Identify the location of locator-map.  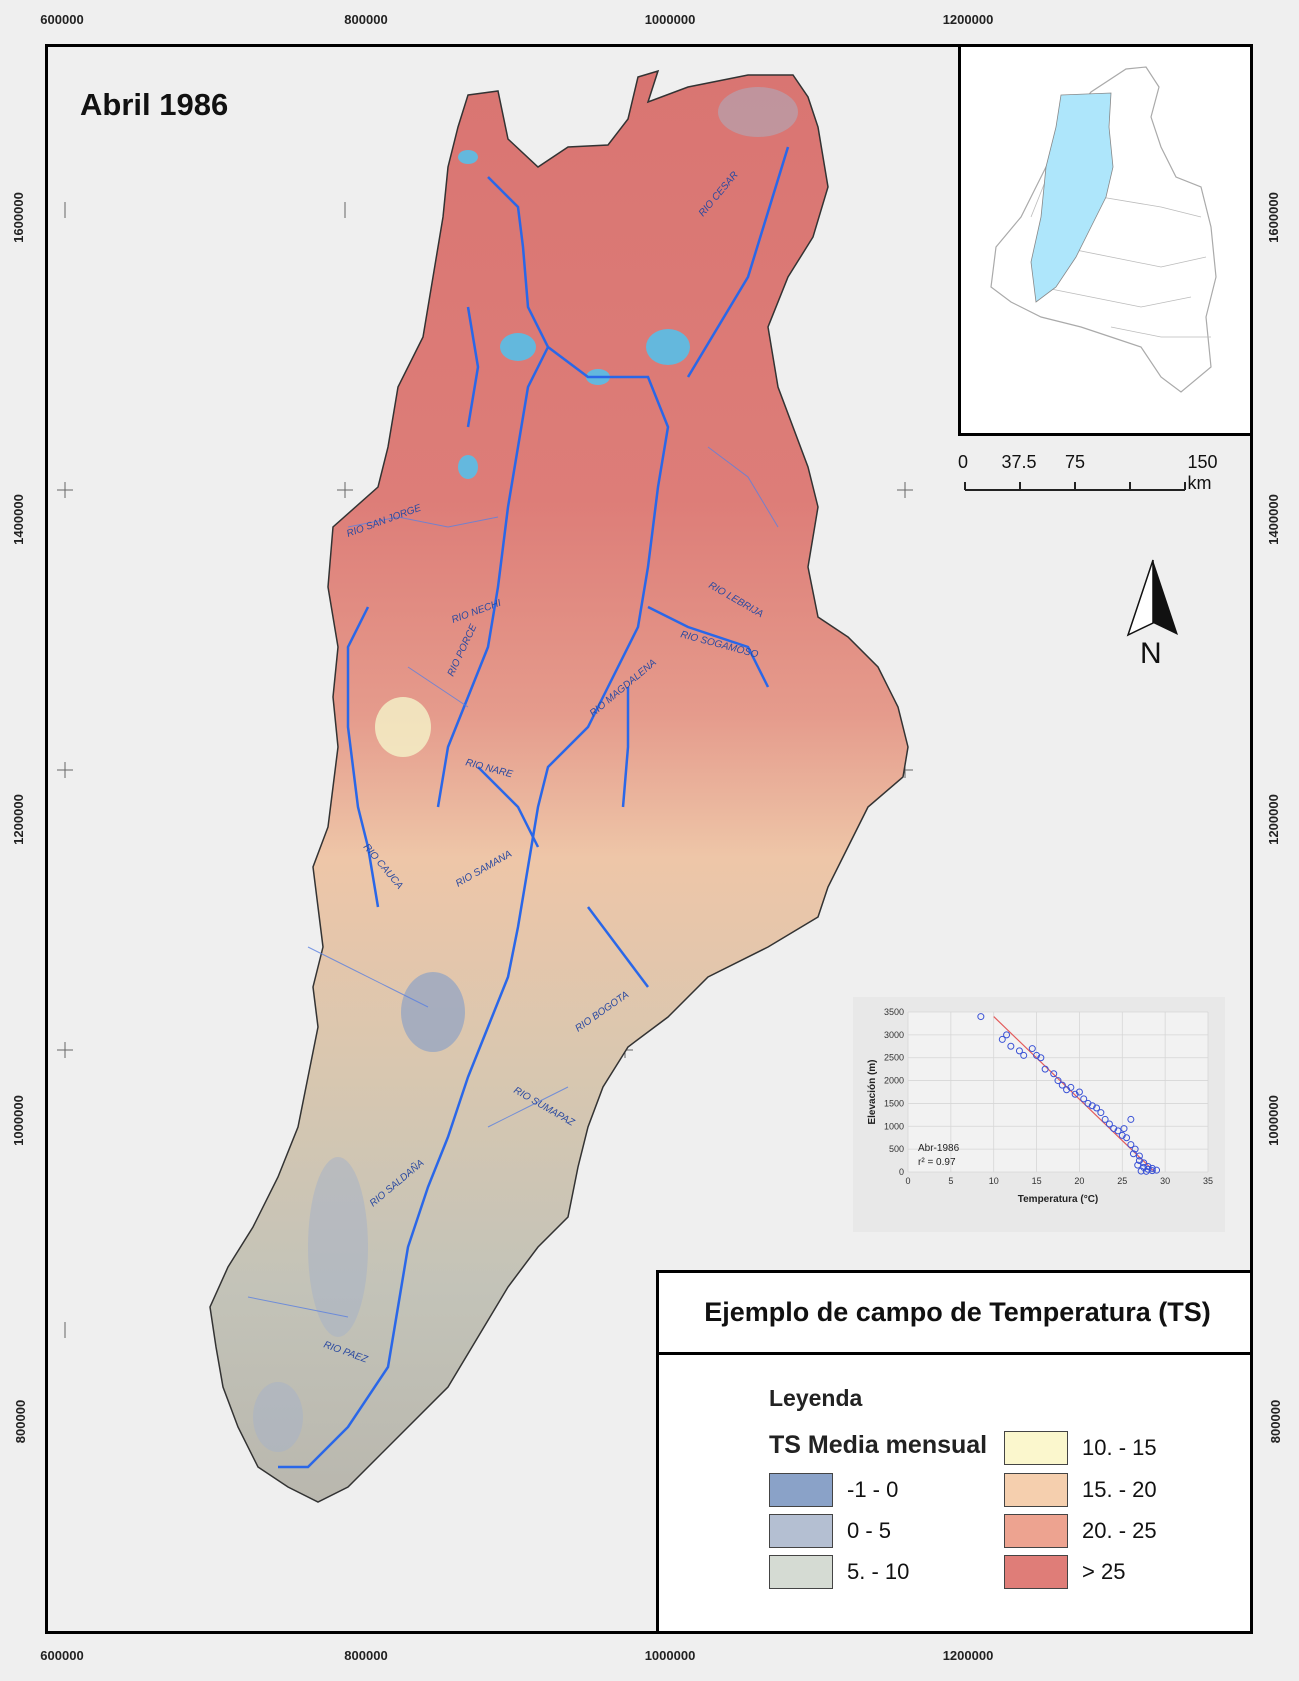
(1103, 229).